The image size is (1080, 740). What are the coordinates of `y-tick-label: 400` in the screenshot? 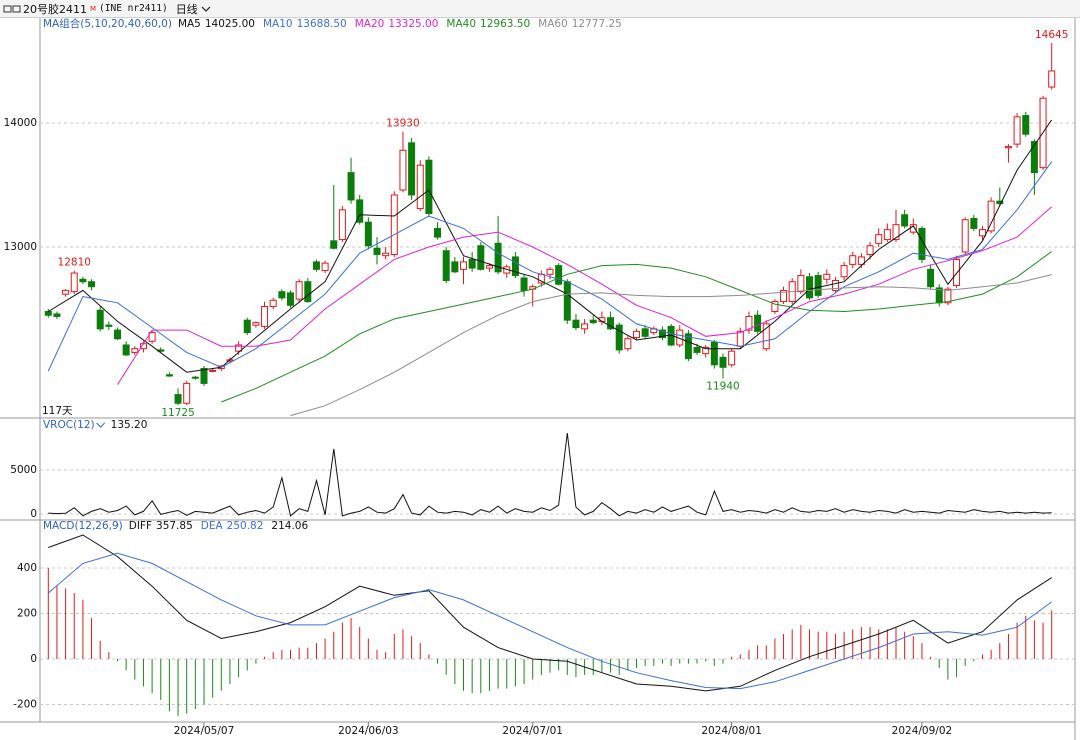 It's located at (27, 568).